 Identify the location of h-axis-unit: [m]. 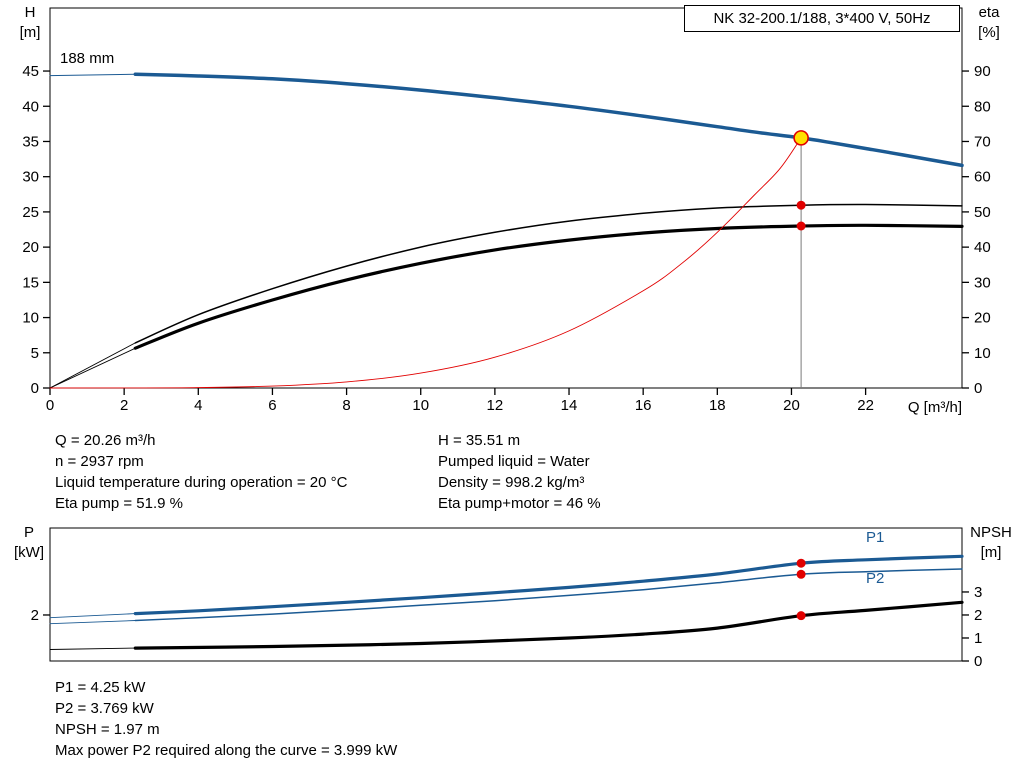
(30, 32).